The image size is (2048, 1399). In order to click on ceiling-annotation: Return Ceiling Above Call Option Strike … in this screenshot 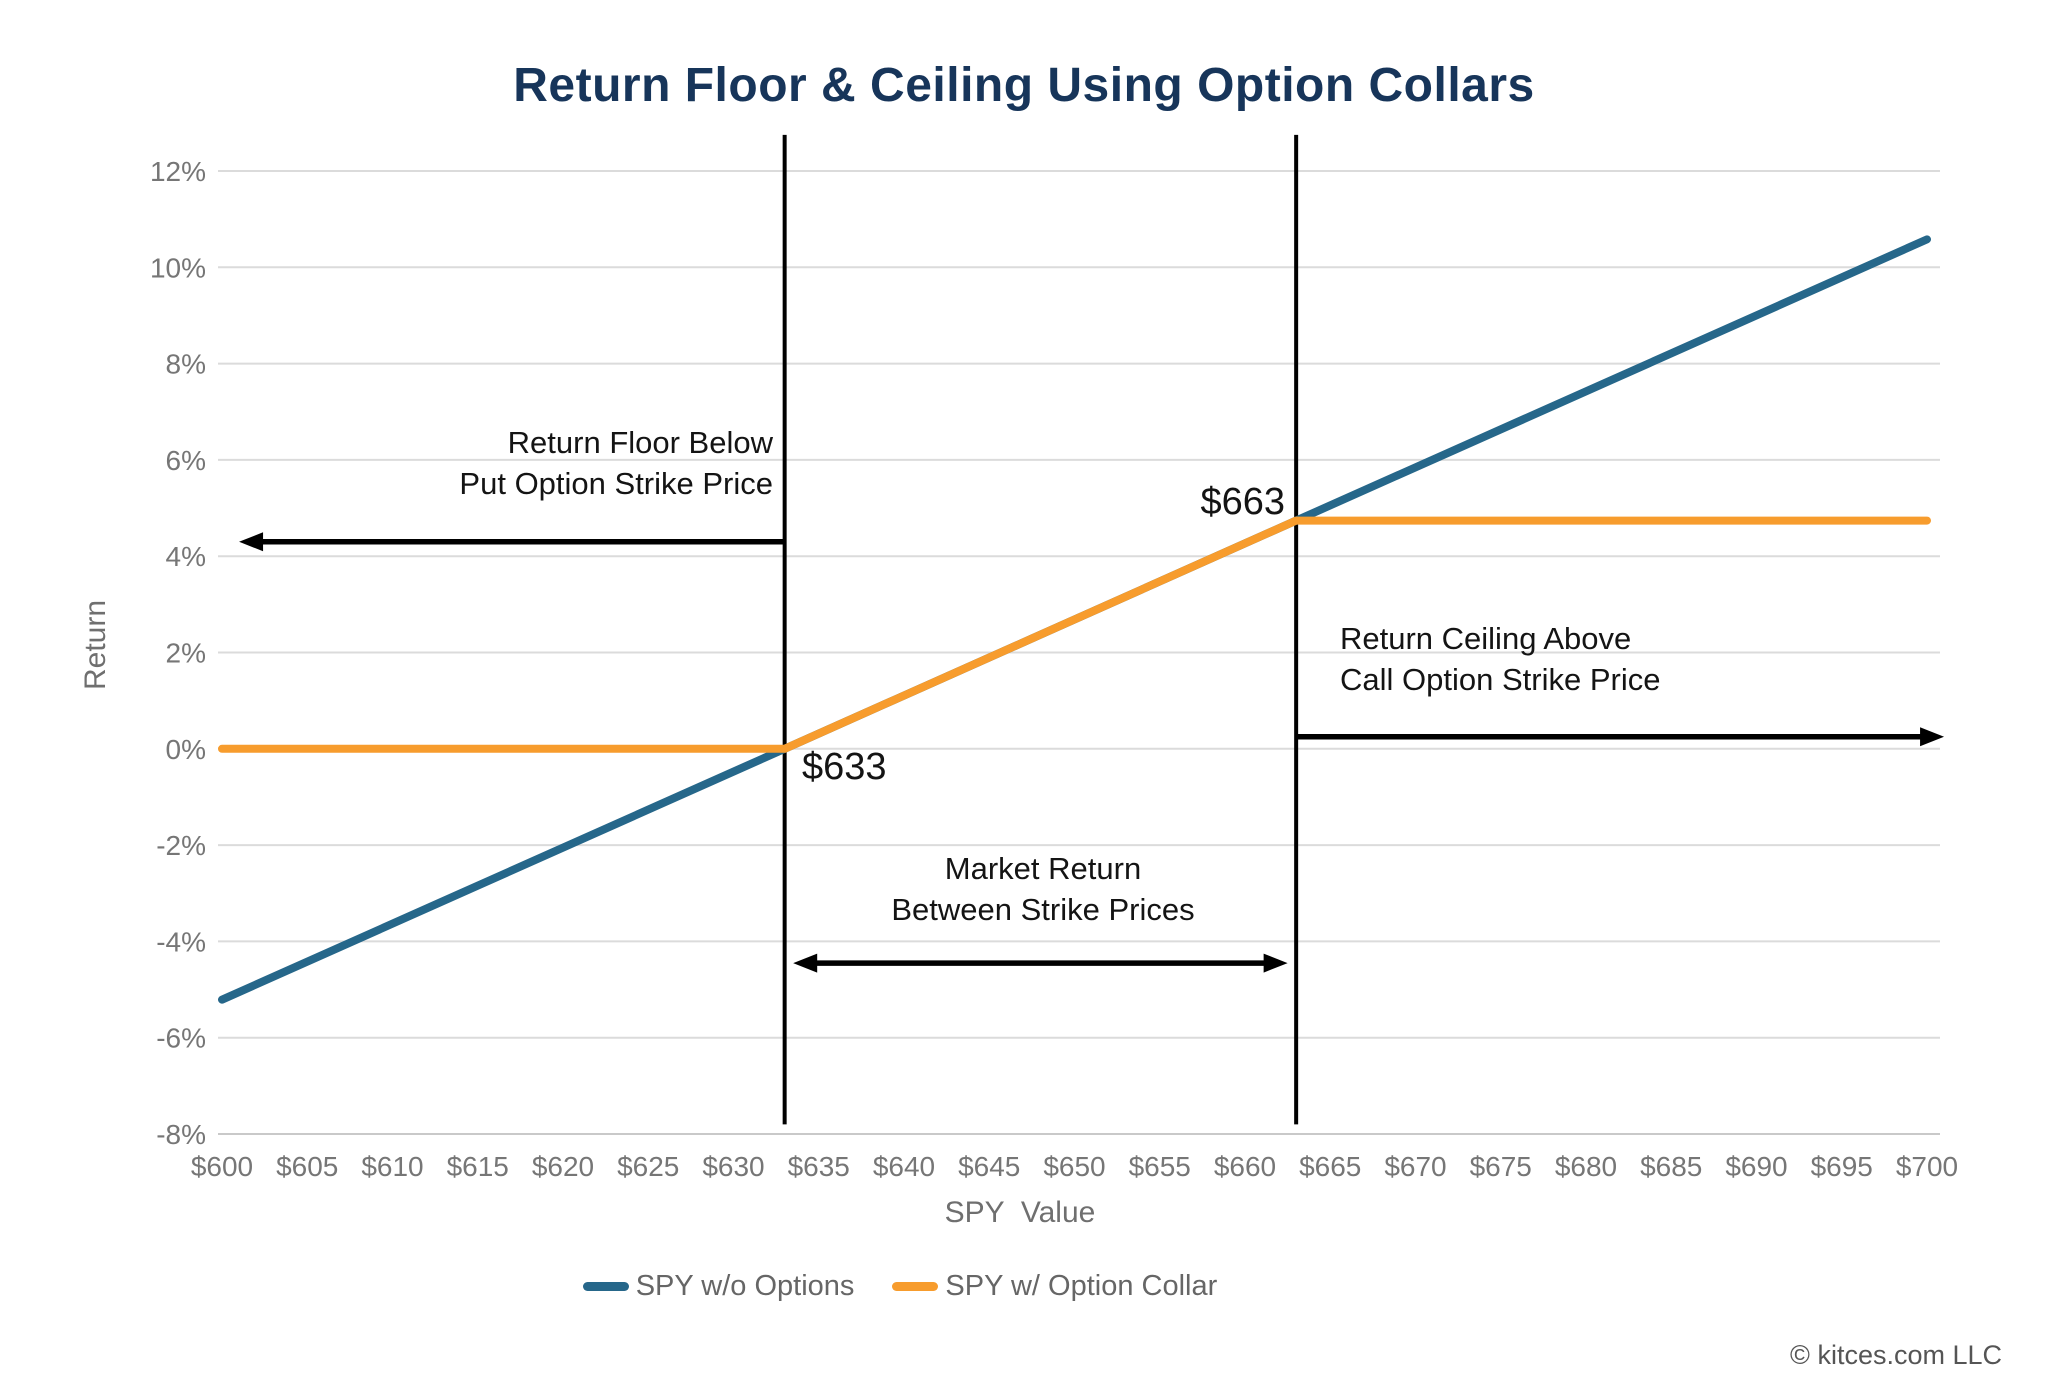, I will do `click(1640, 659)`.